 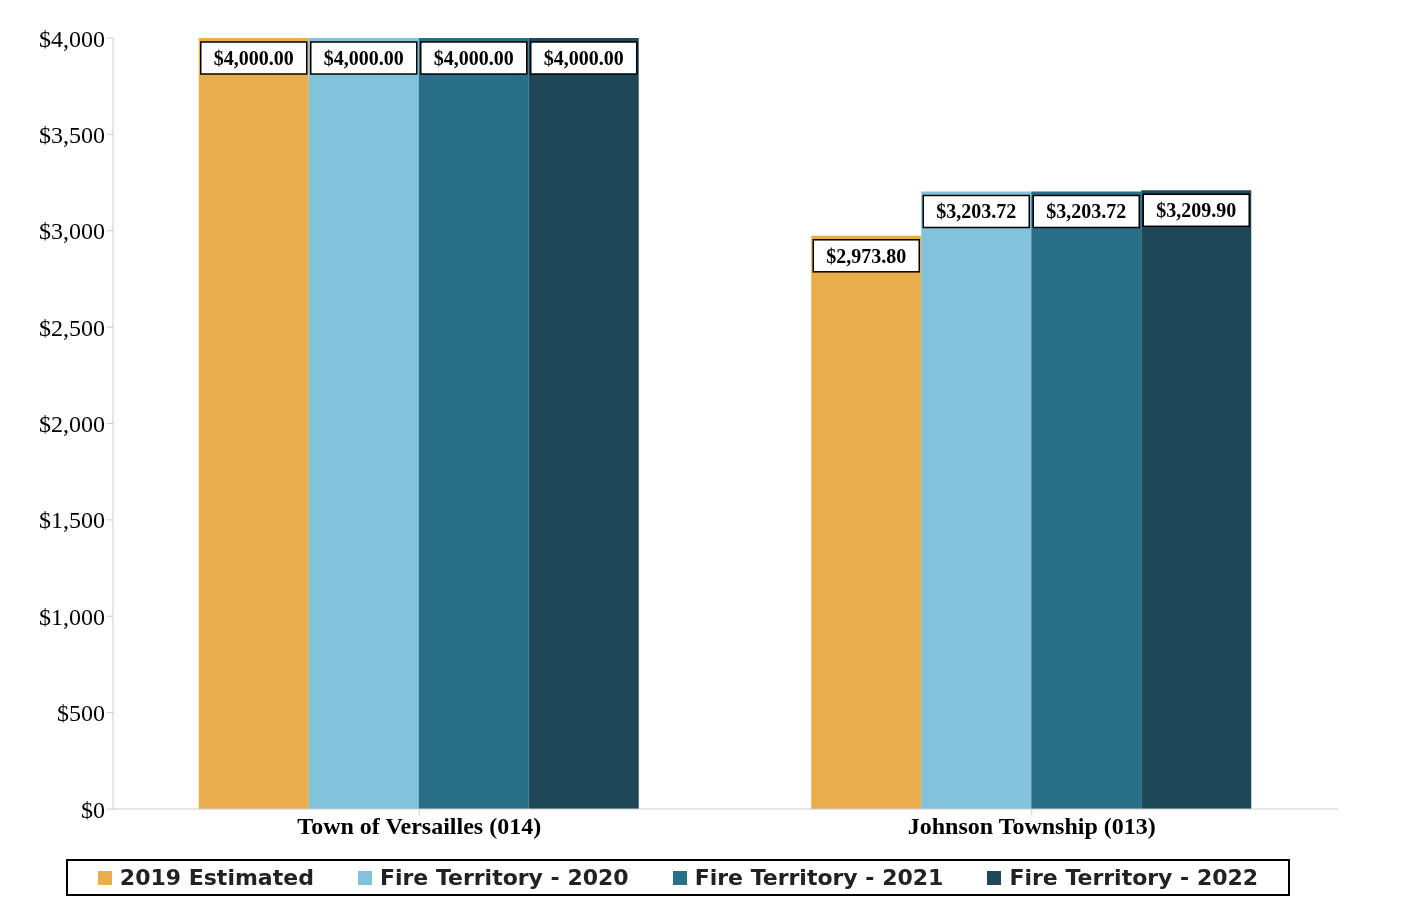 I want to click on legend-label: Fire Territory - 2021, so click(x=818, y=877).